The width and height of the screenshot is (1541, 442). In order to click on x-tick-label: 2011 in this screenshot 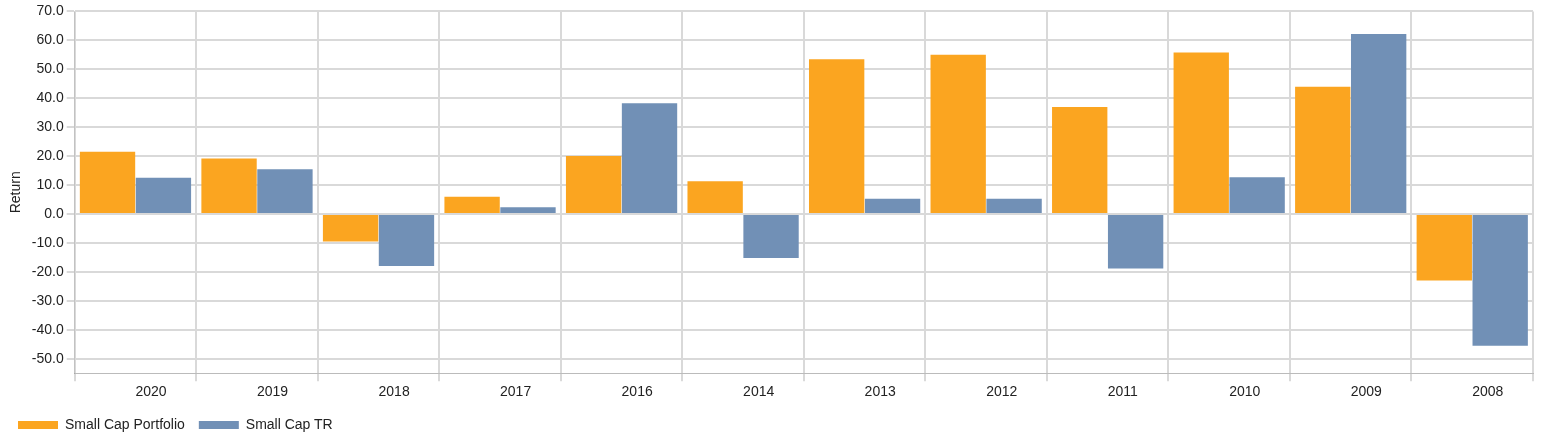, I will do `click(1122, 391)`.